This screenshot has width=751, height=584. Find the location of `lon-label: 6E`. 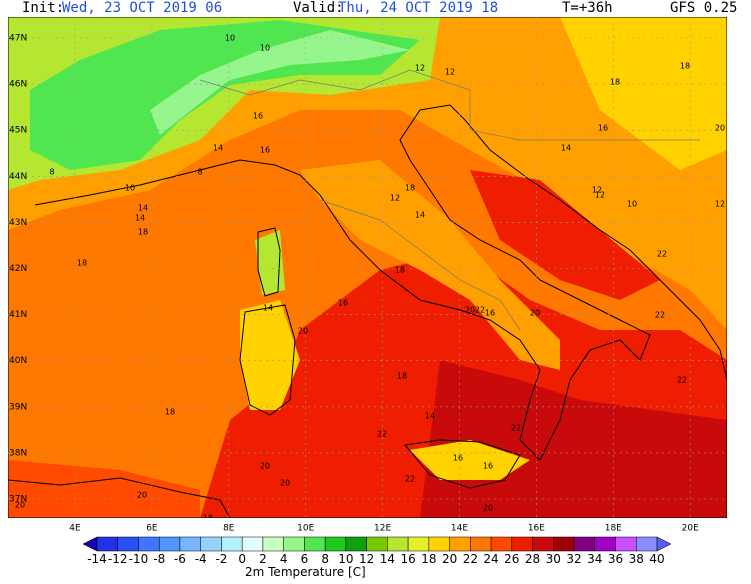

lon-label: 6E is located at coordinates (152, 529).